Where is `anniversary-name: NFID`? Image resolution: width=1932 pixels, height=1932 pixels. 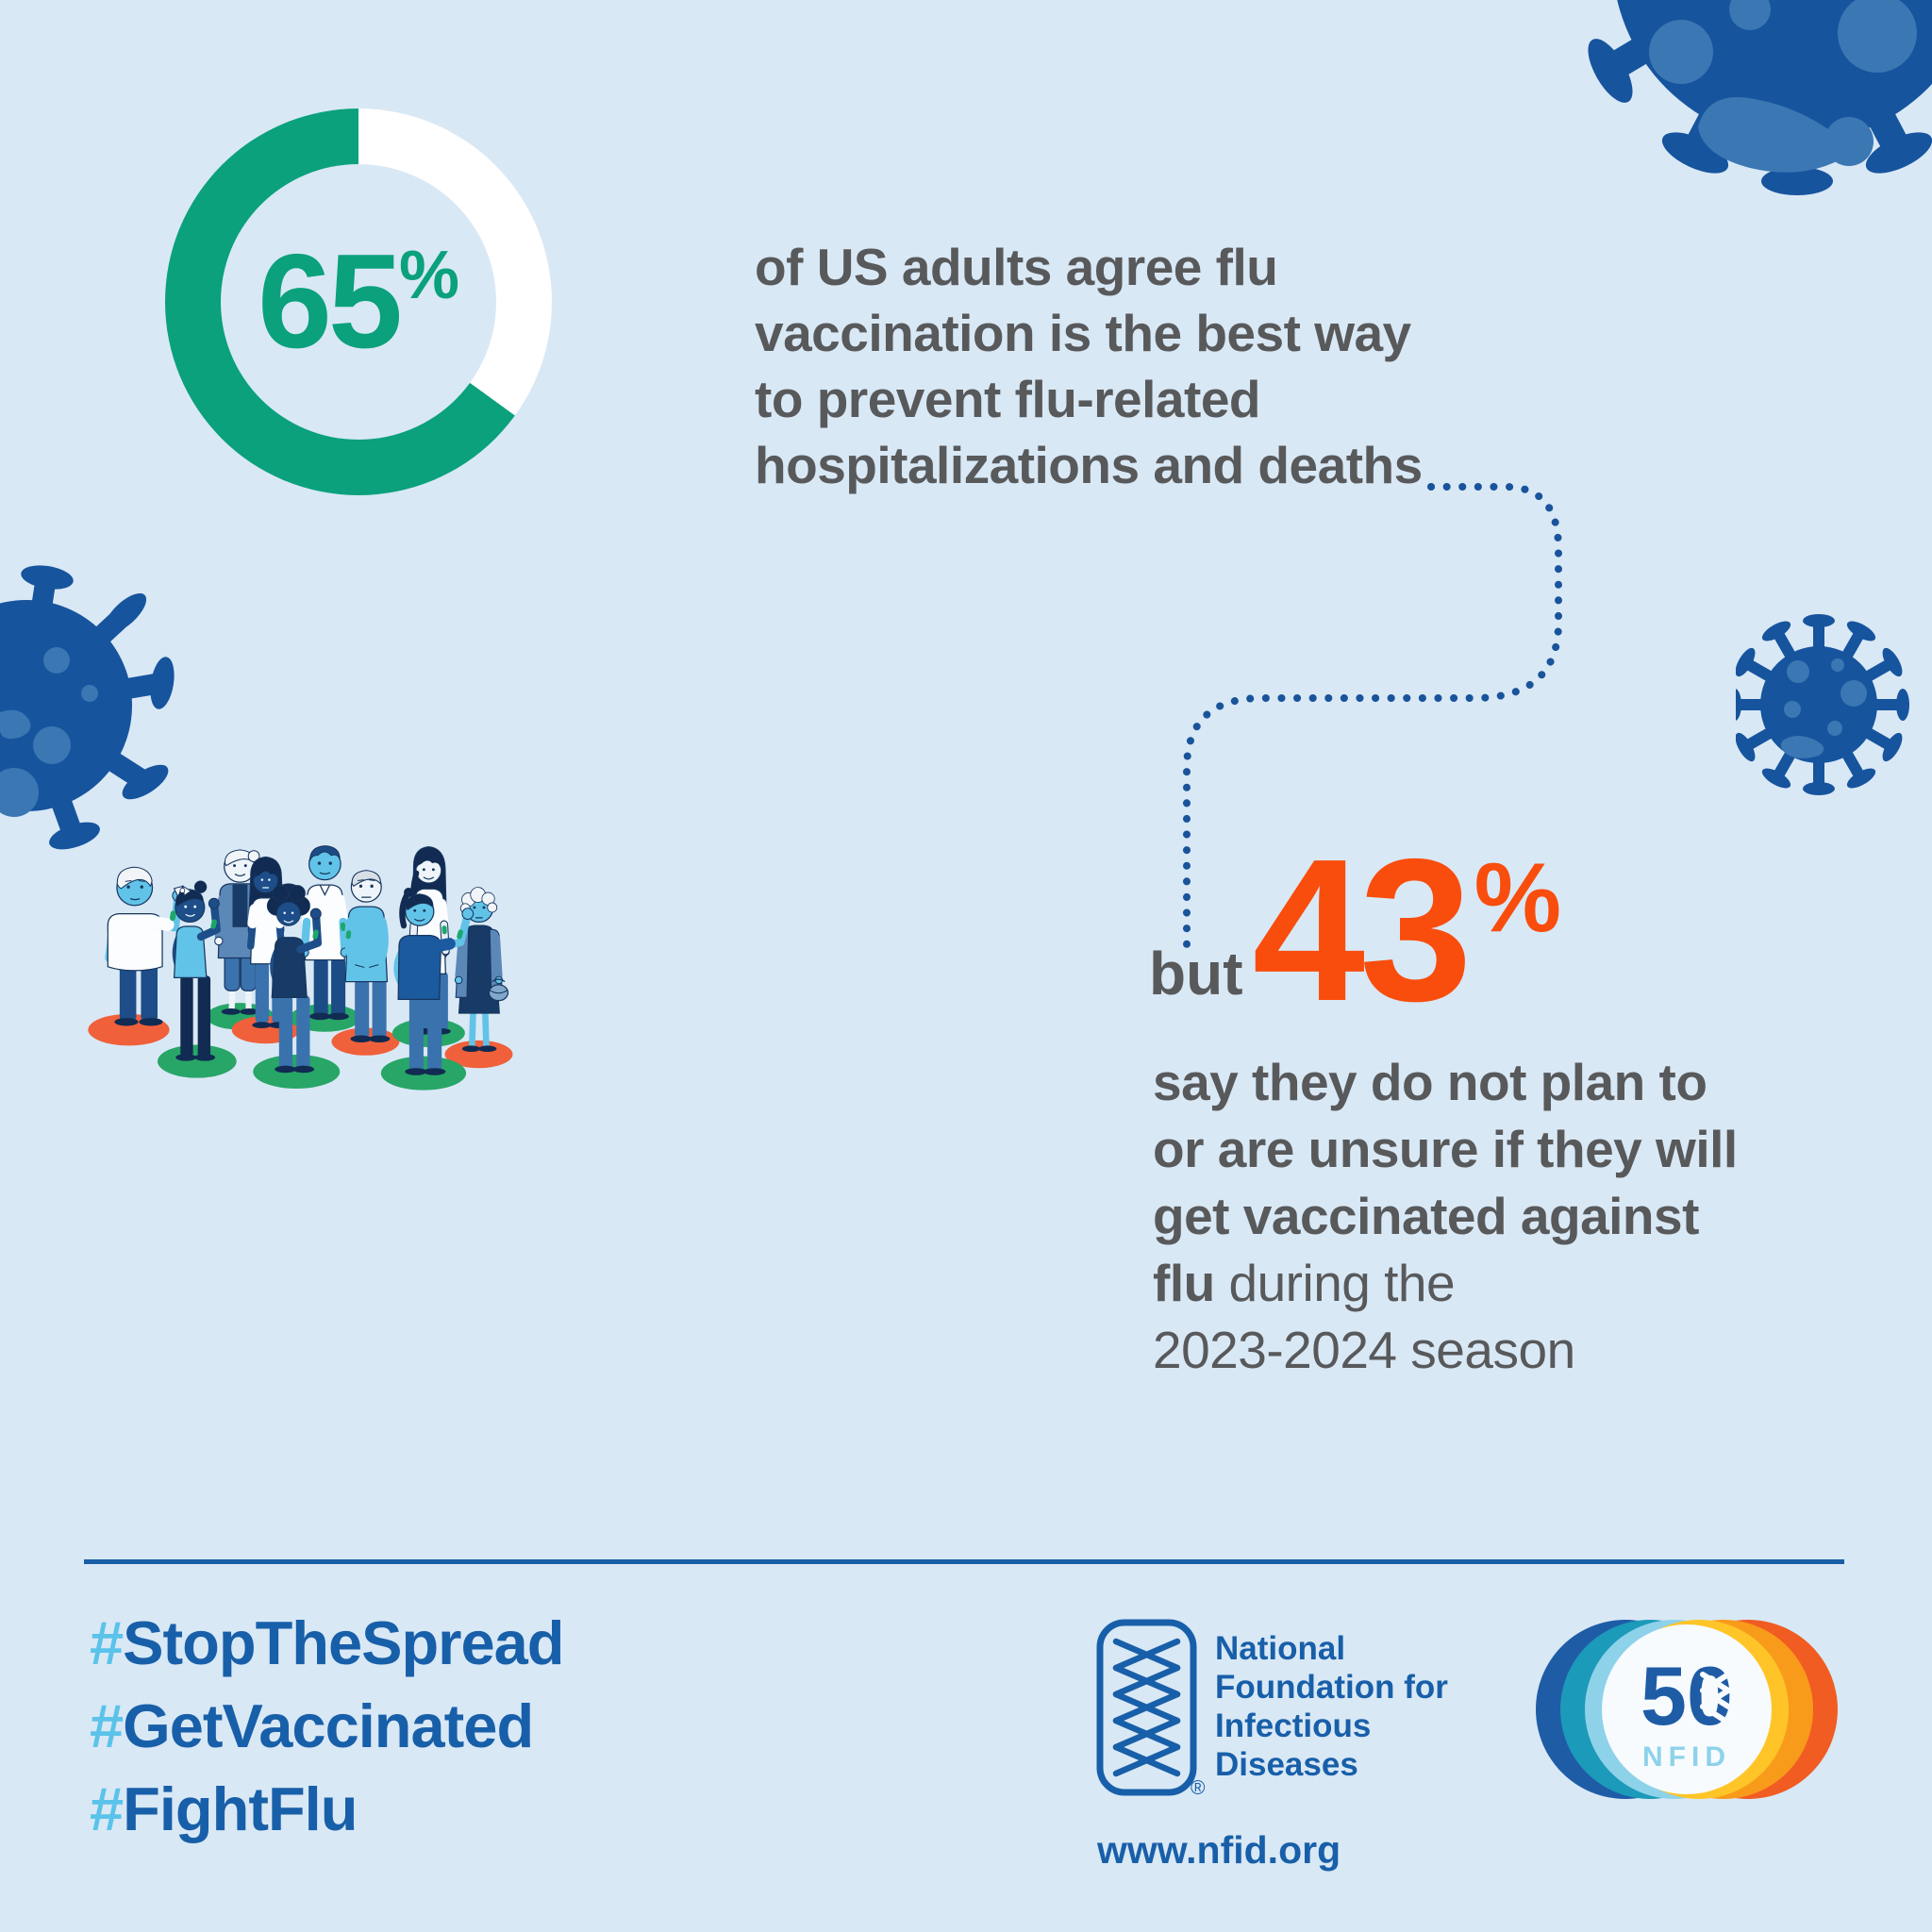 anniversary-name: NFID is located at coordinates (1687, 1757).